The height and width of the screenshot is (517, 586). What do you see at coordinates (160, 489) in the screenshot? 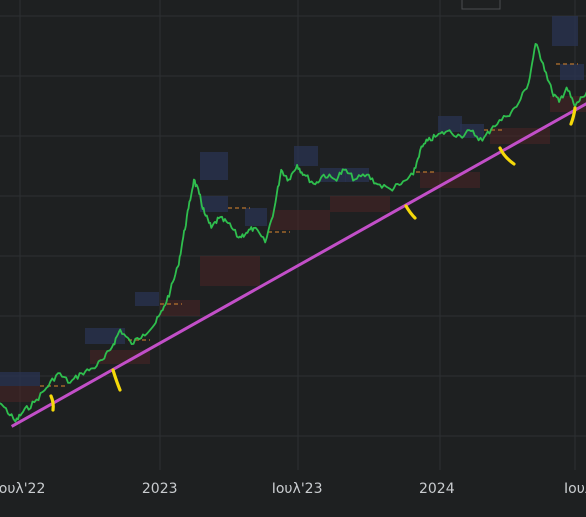
I see `x-tick-label: 2023` at bounding box center [160, 489].